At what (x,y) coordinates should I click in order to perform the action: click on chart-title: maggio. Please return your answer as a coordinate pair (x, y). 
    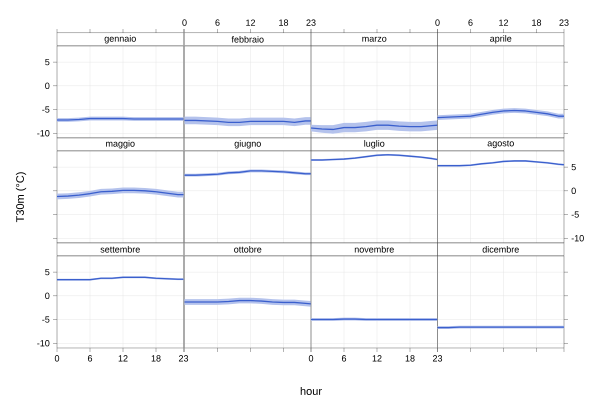
    Looking at the image, I should click on (120, 144).